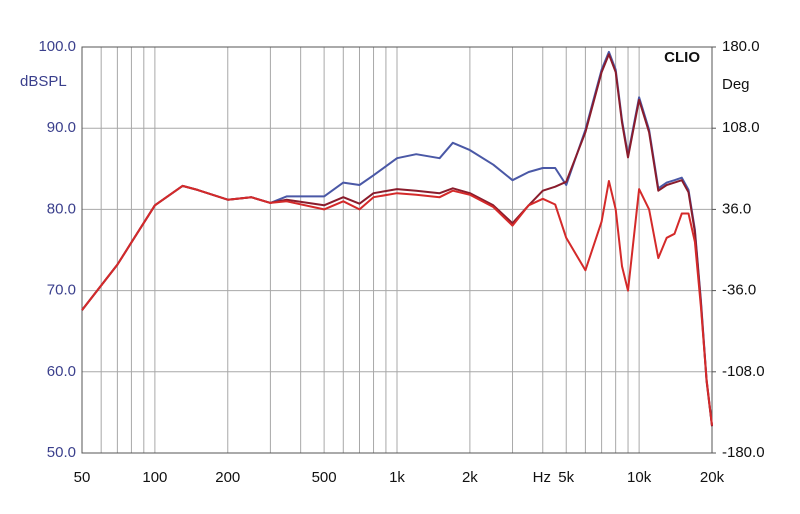 The image size is (800, 514). What do you see at coordinates (741, 127) in the screenshot?
I see `y2-tick-label: 108.0` at bounding box center [741, 127].